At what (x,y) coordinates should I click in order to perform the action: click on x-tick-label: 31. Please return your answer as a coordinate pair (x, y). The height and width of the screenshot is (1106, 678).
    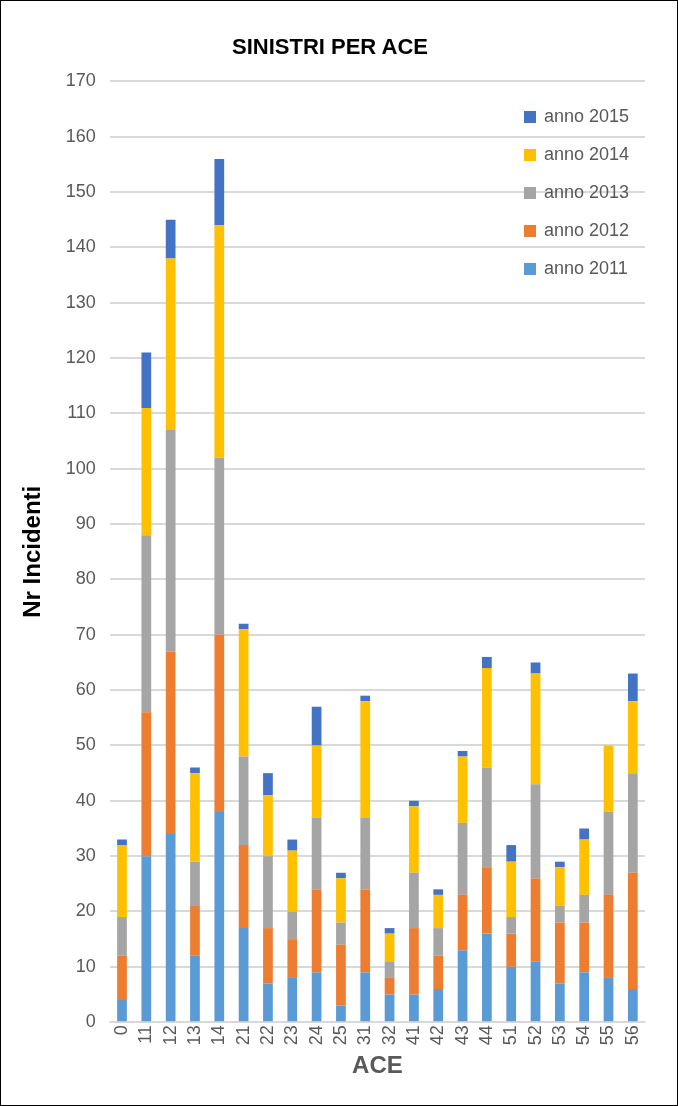
    Looking at the image, I should click on (364, 1035).